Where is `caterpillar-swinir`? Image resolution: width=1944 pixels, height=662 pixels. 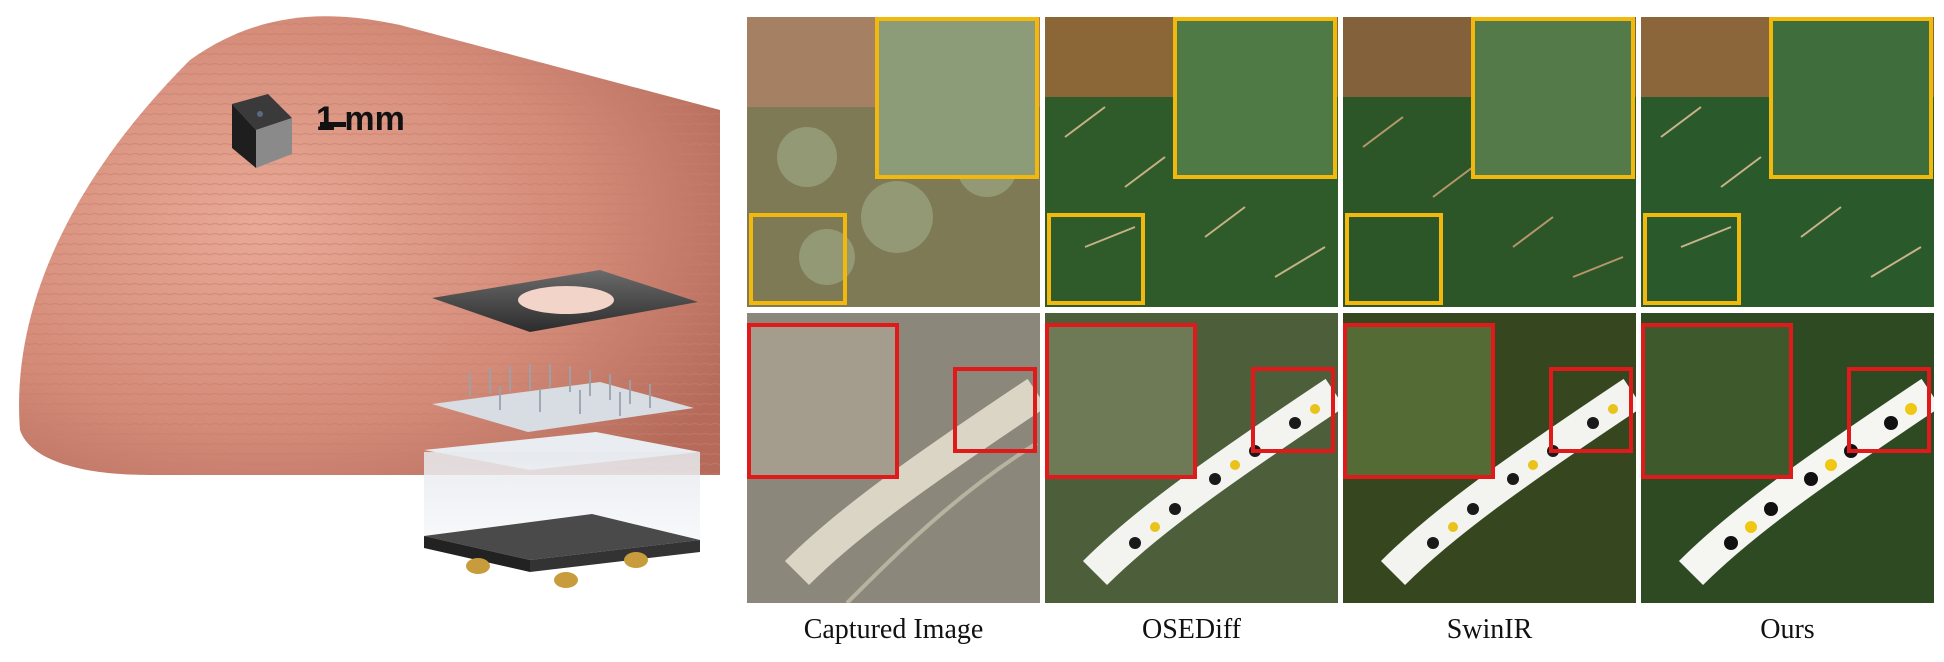 caterpillar-swinir is located at coordinates (1489, 458).